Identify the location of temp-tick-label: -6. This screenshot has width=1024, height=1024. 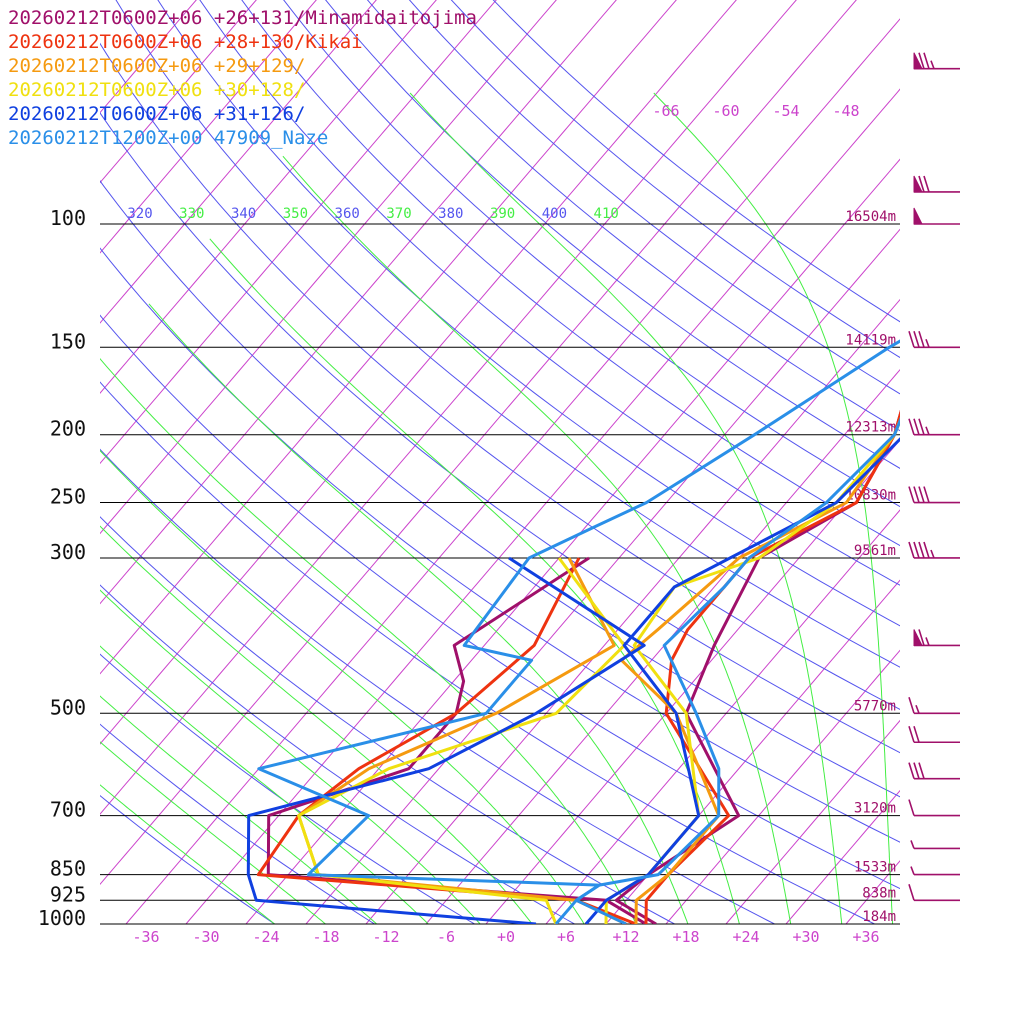
(446, 937).